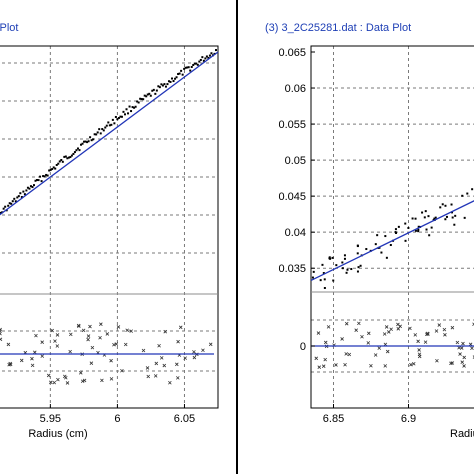  What do you see at coordinates (292, 197) in the screenshot?
I see `right-y-tick-label: 0.045` at bounding box center [292, 197].